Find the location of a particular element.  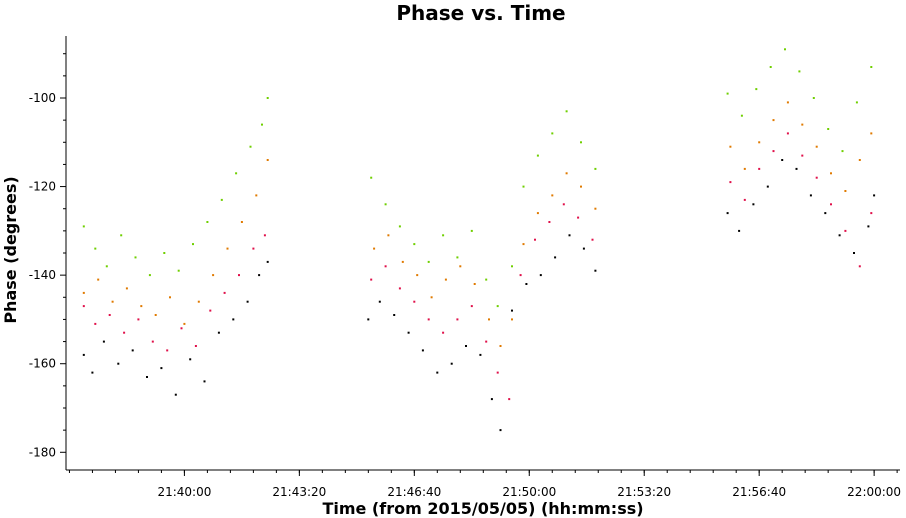

y-ticks: -100 -120 -140 -160 -180 is located at coordinates (47, 256).